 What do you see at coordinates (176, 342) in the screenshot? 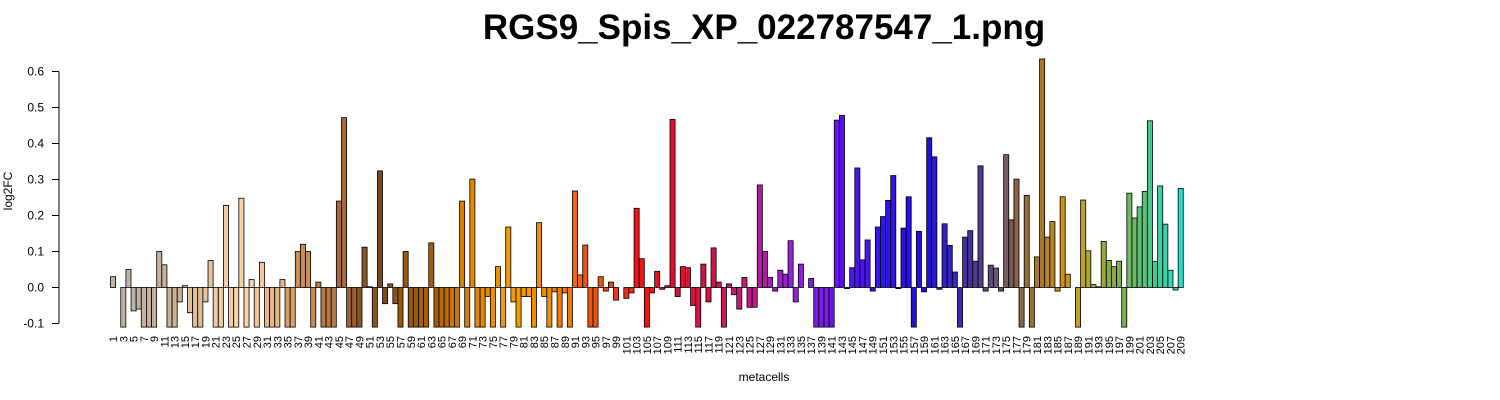
I see `x-tick-label: 13` at bounding box center [176, 342].